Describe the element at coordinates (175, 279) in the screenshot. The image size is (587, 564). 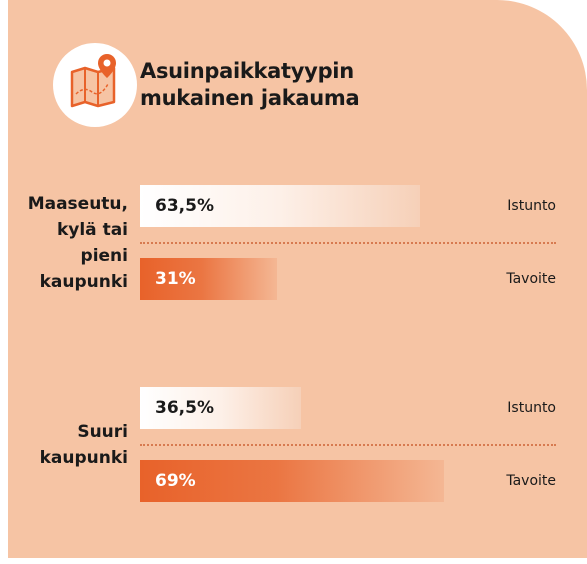
I see `value-label: 31%` at that location.